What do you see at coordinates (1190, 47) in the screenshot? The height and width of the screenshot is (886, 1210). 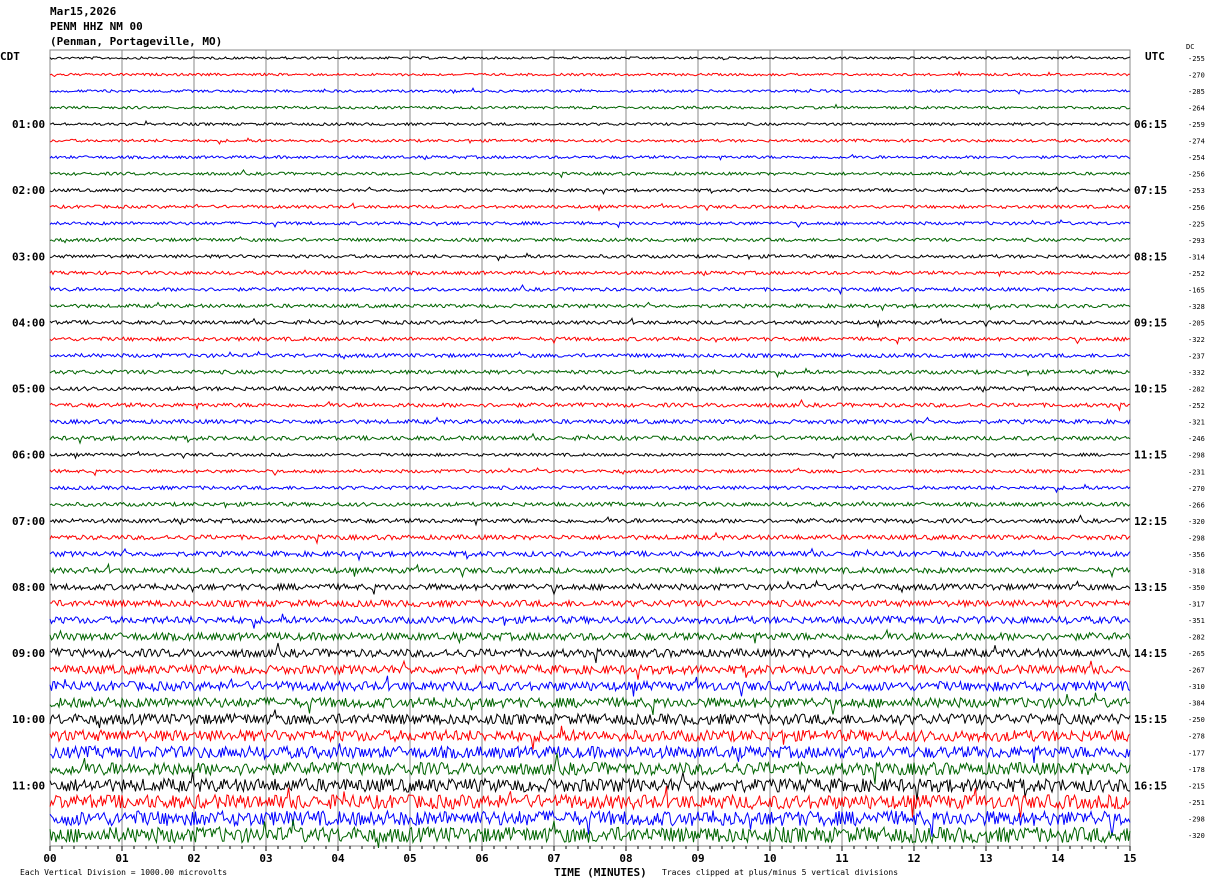 I see `dc-label: DC` at bounding box center [1190, 47].